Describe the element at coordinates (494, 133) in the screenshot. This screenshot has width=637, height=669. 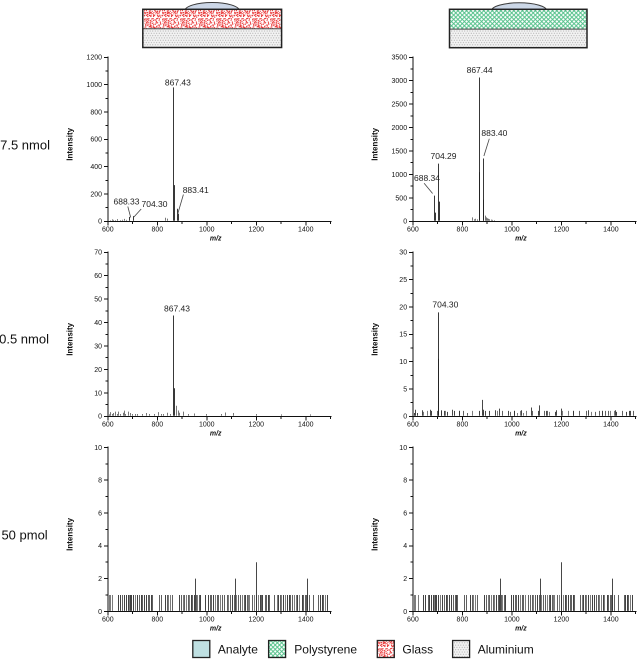
I see `svg-text: 883.40` at that location.